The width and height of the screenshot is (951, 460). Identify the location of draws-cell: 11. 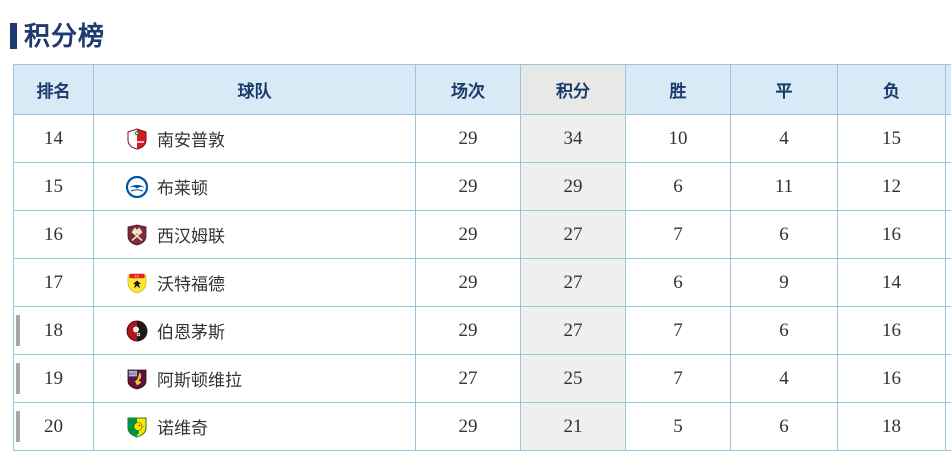
(784, 186).